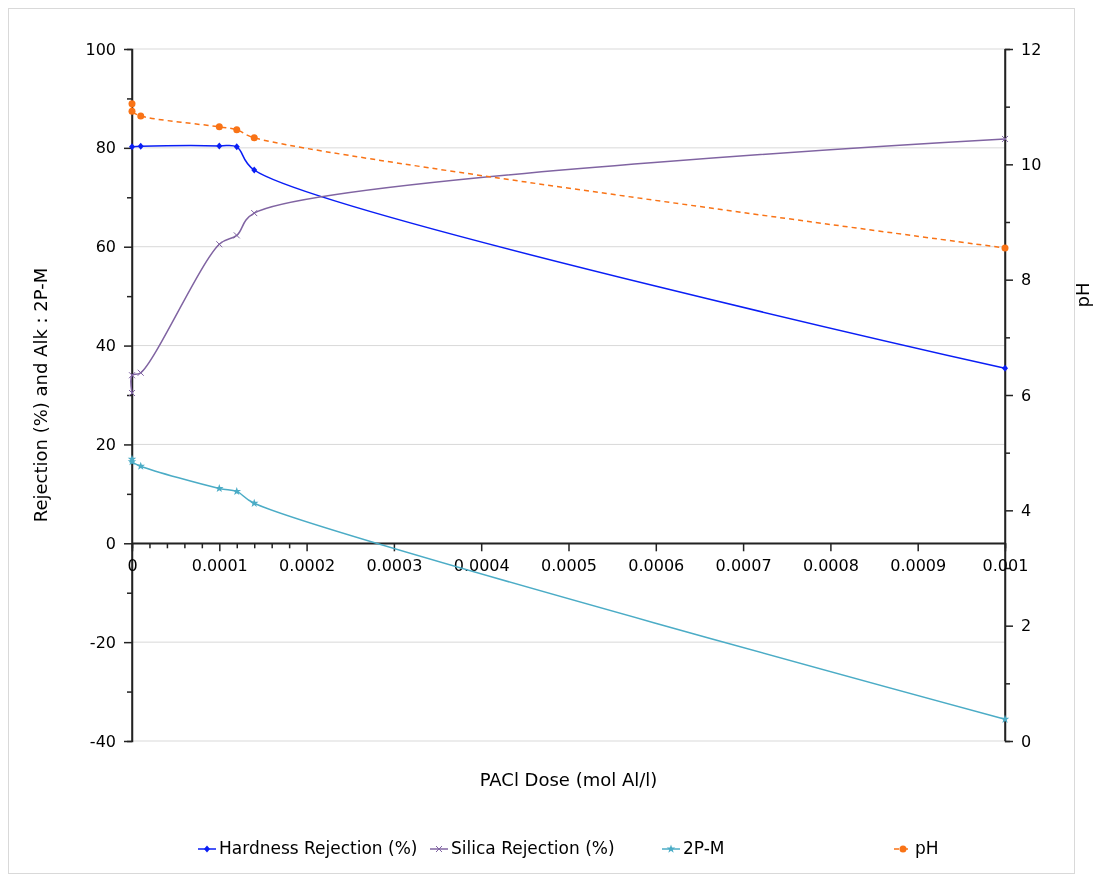  What do you see at coordinates (40, 395) in the screenshot?
I see `y-axis-title: Rejection (%) and Alk : 2P-M` at bounding box center [40, 395].